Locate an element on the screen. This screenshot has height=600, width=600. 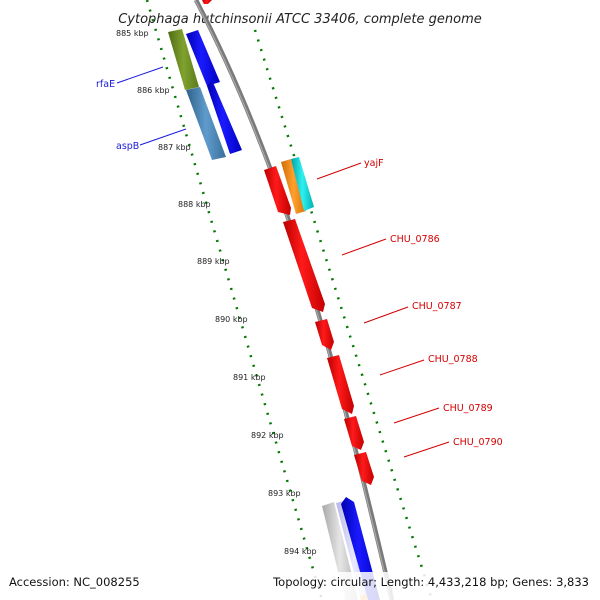
CHU_0788-leader is located at coordinates (402, 367).